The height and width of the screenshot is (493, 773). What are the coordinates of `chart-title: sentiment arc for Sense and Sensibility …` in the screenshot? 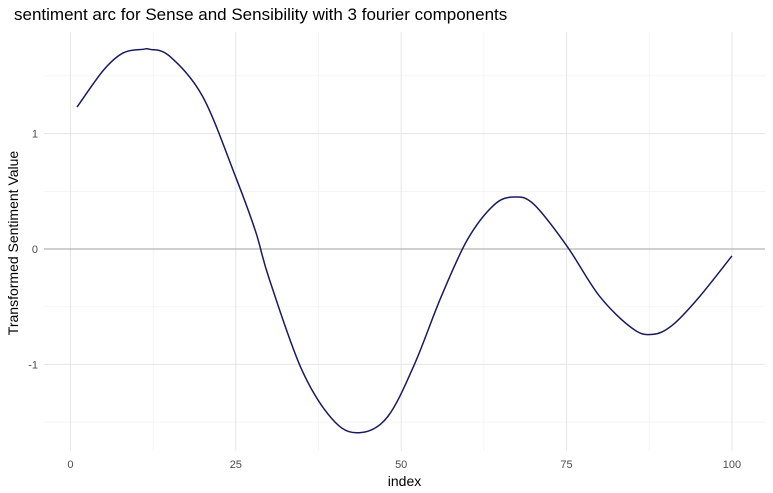 It's located at (260, 14).